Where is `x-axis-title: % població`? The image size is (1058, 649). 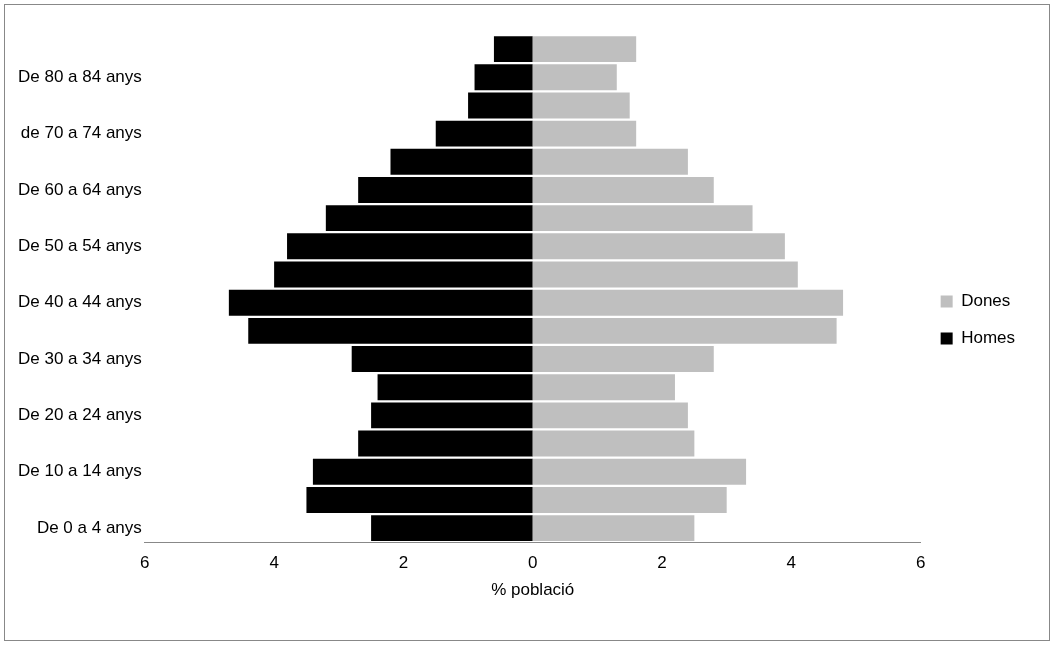
x-axis-title: % població is located at coordinates (533, 590).